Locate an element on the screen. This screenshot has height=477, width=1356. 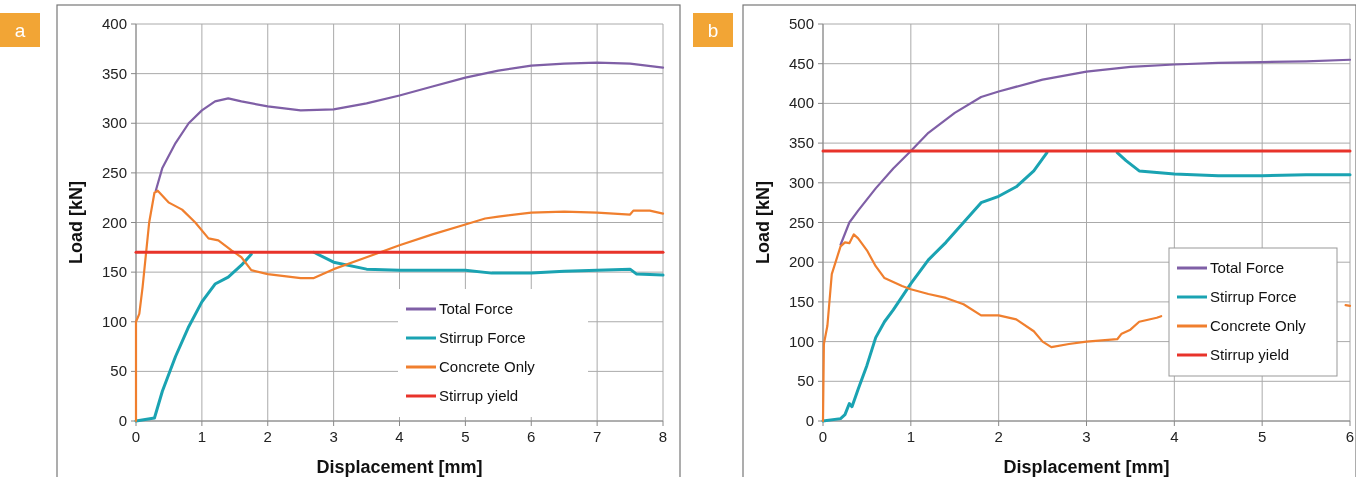
chart-title: b is located at coordinates (713, 30).